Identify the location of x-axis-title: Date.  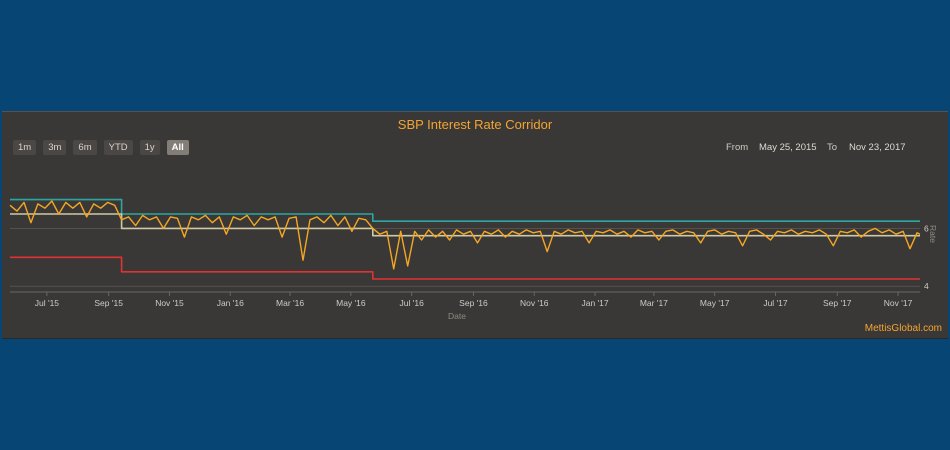
(457, 316).